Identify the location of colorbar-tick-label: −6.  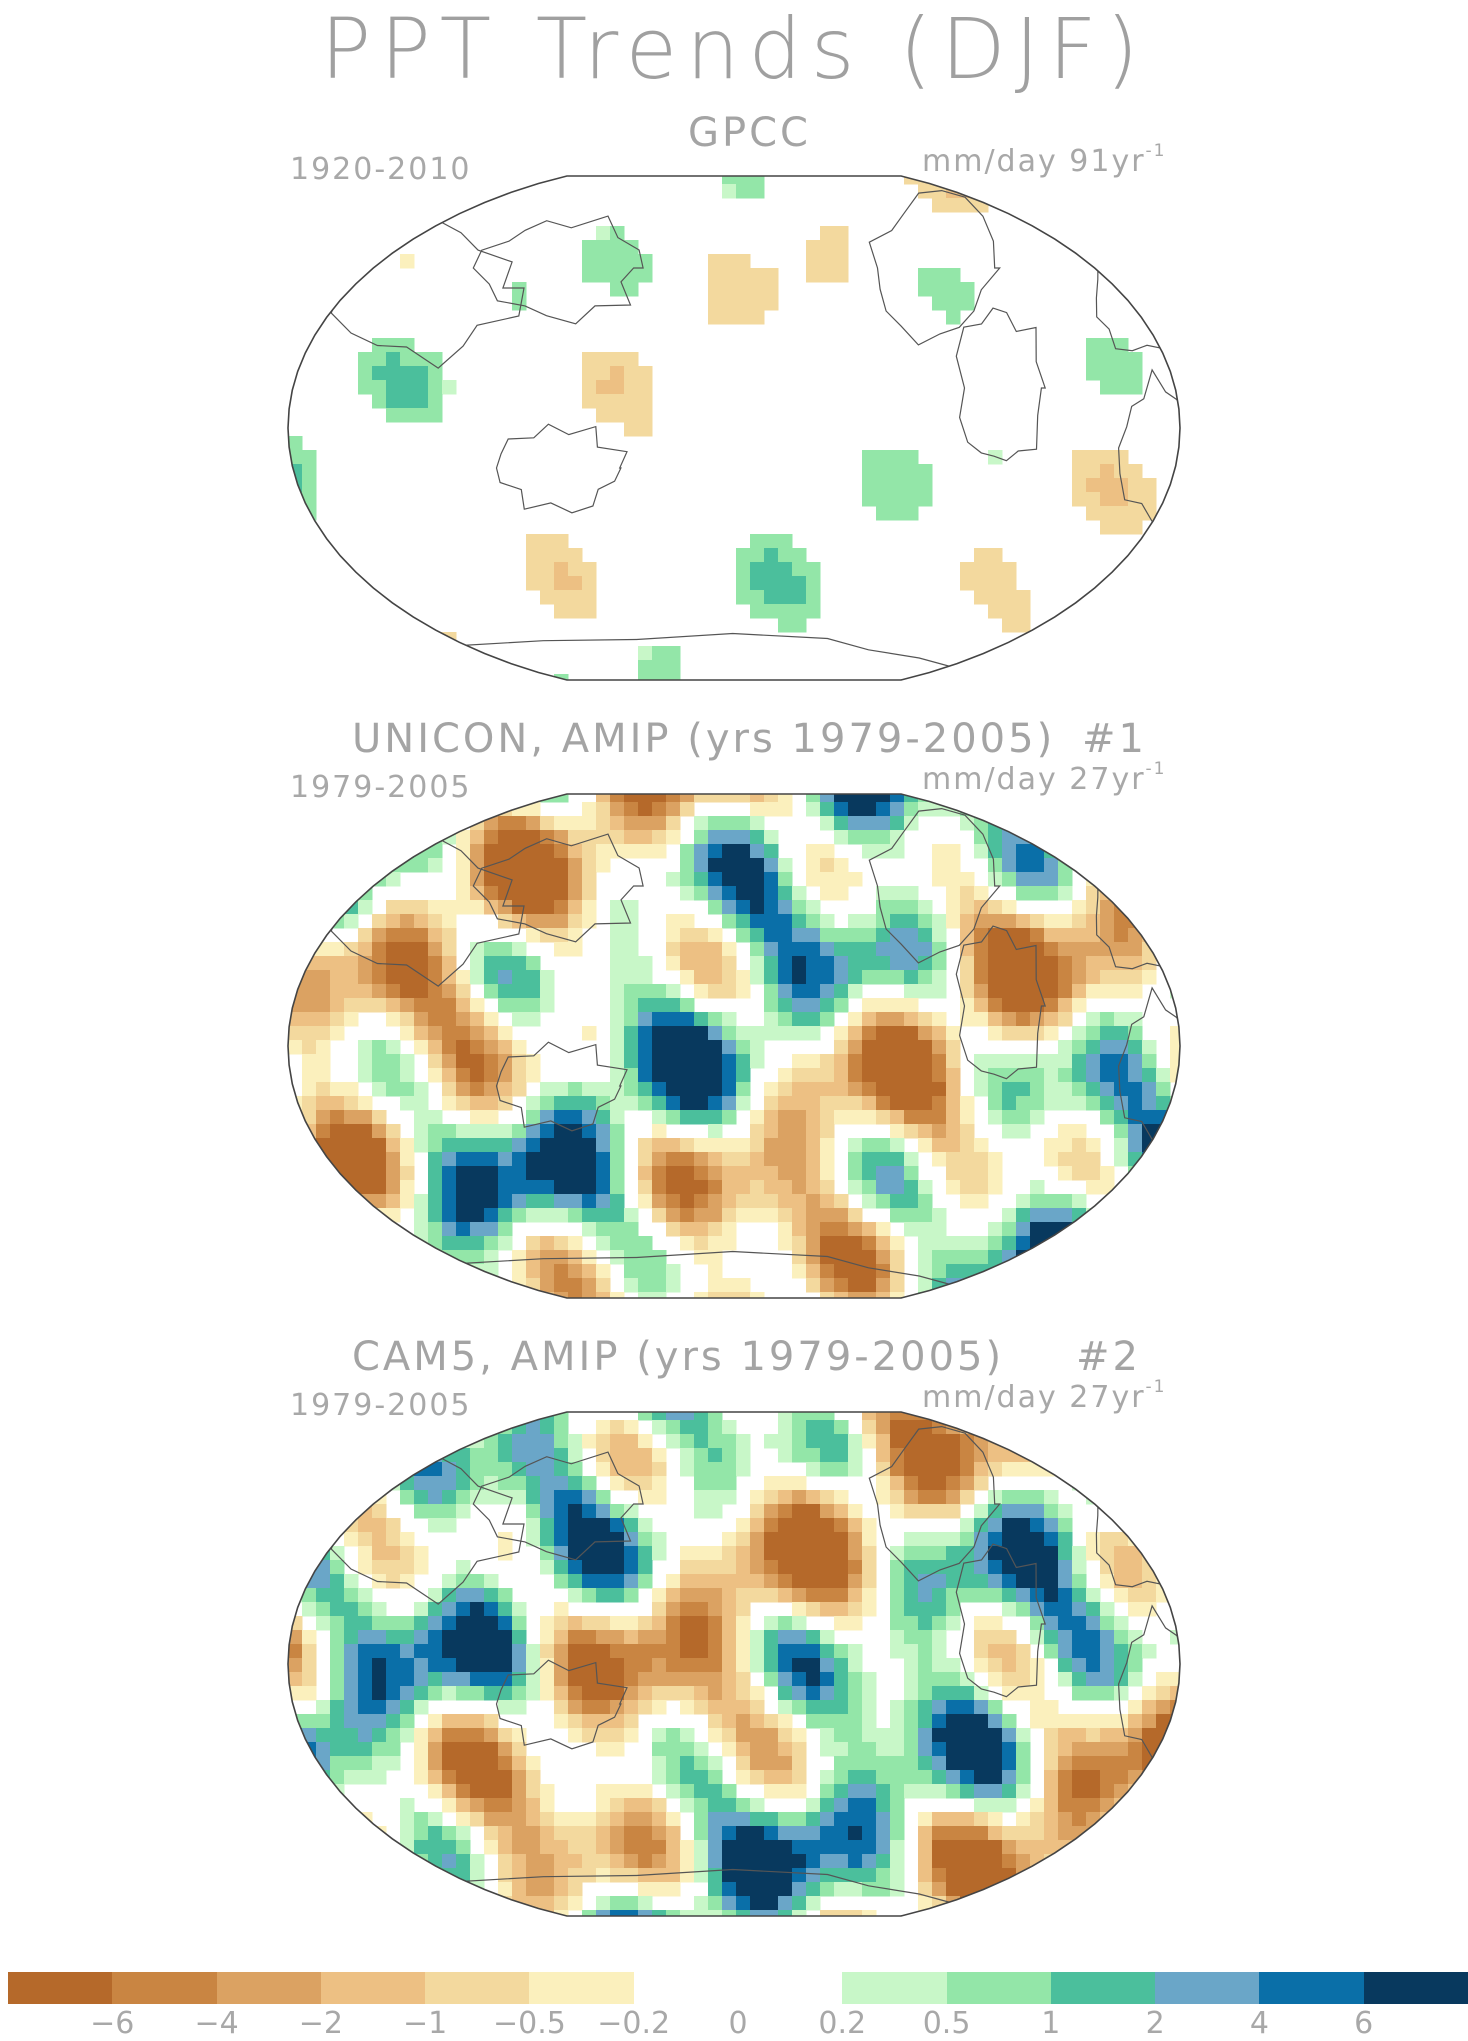
(112, 2023).